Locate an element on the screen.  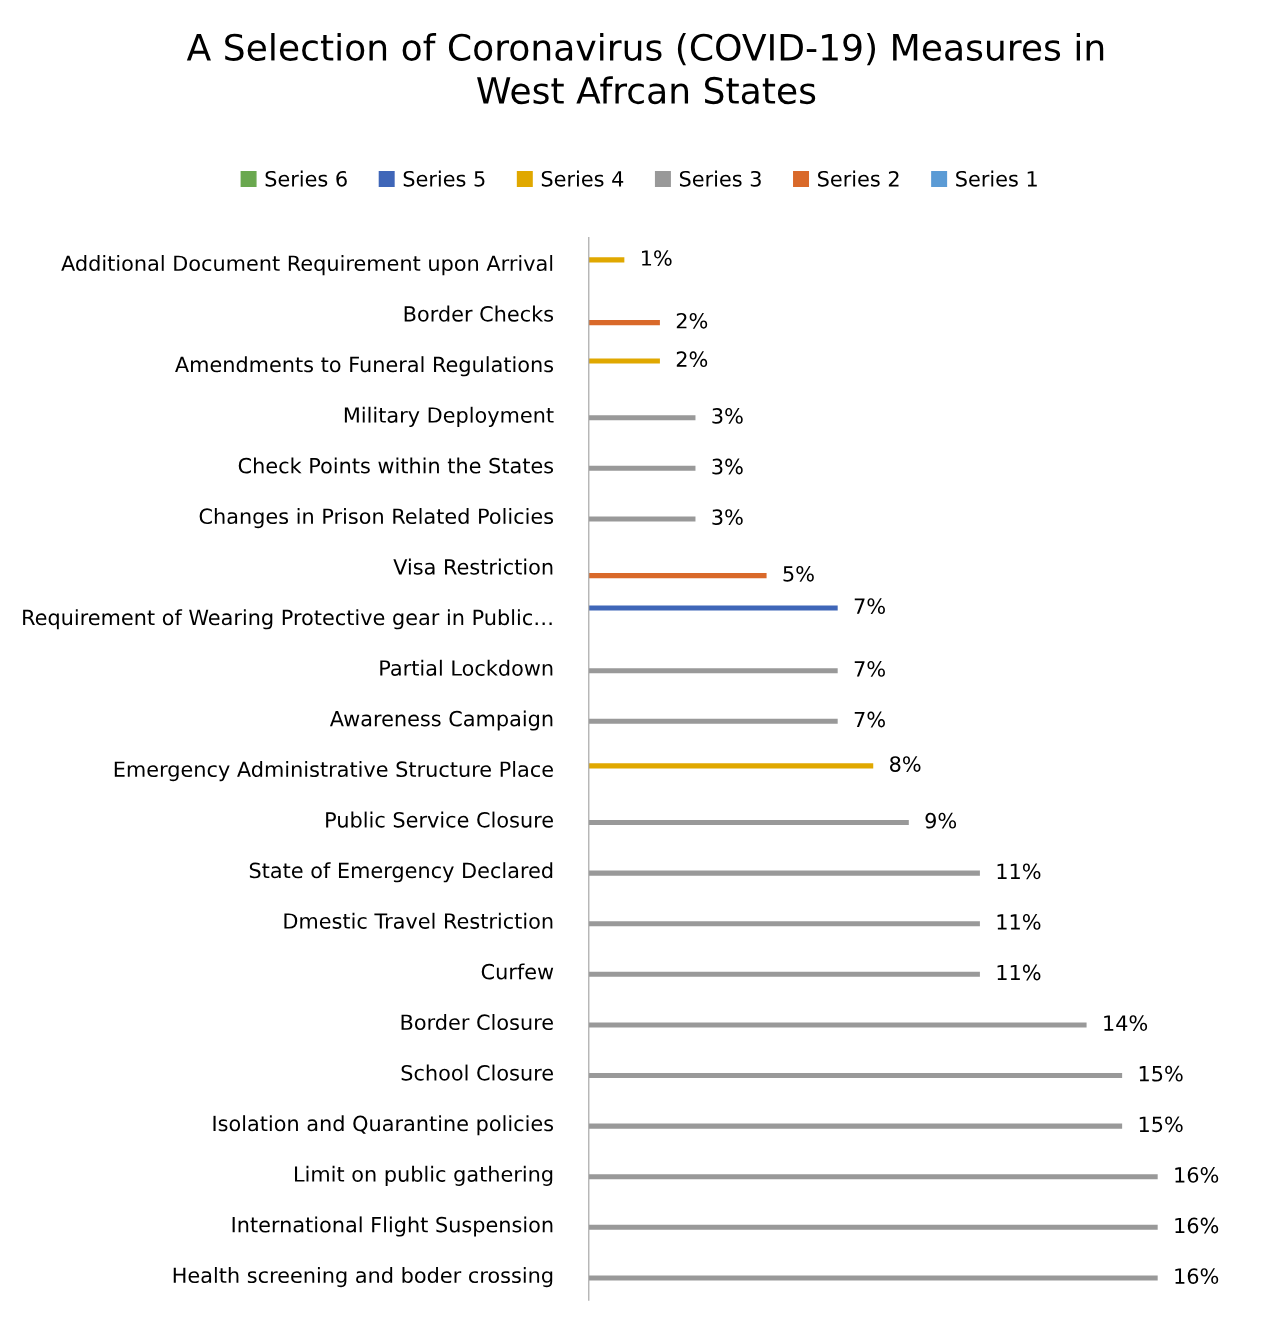
y-tick-label: School Closure is located at coordinates (477, 1072).